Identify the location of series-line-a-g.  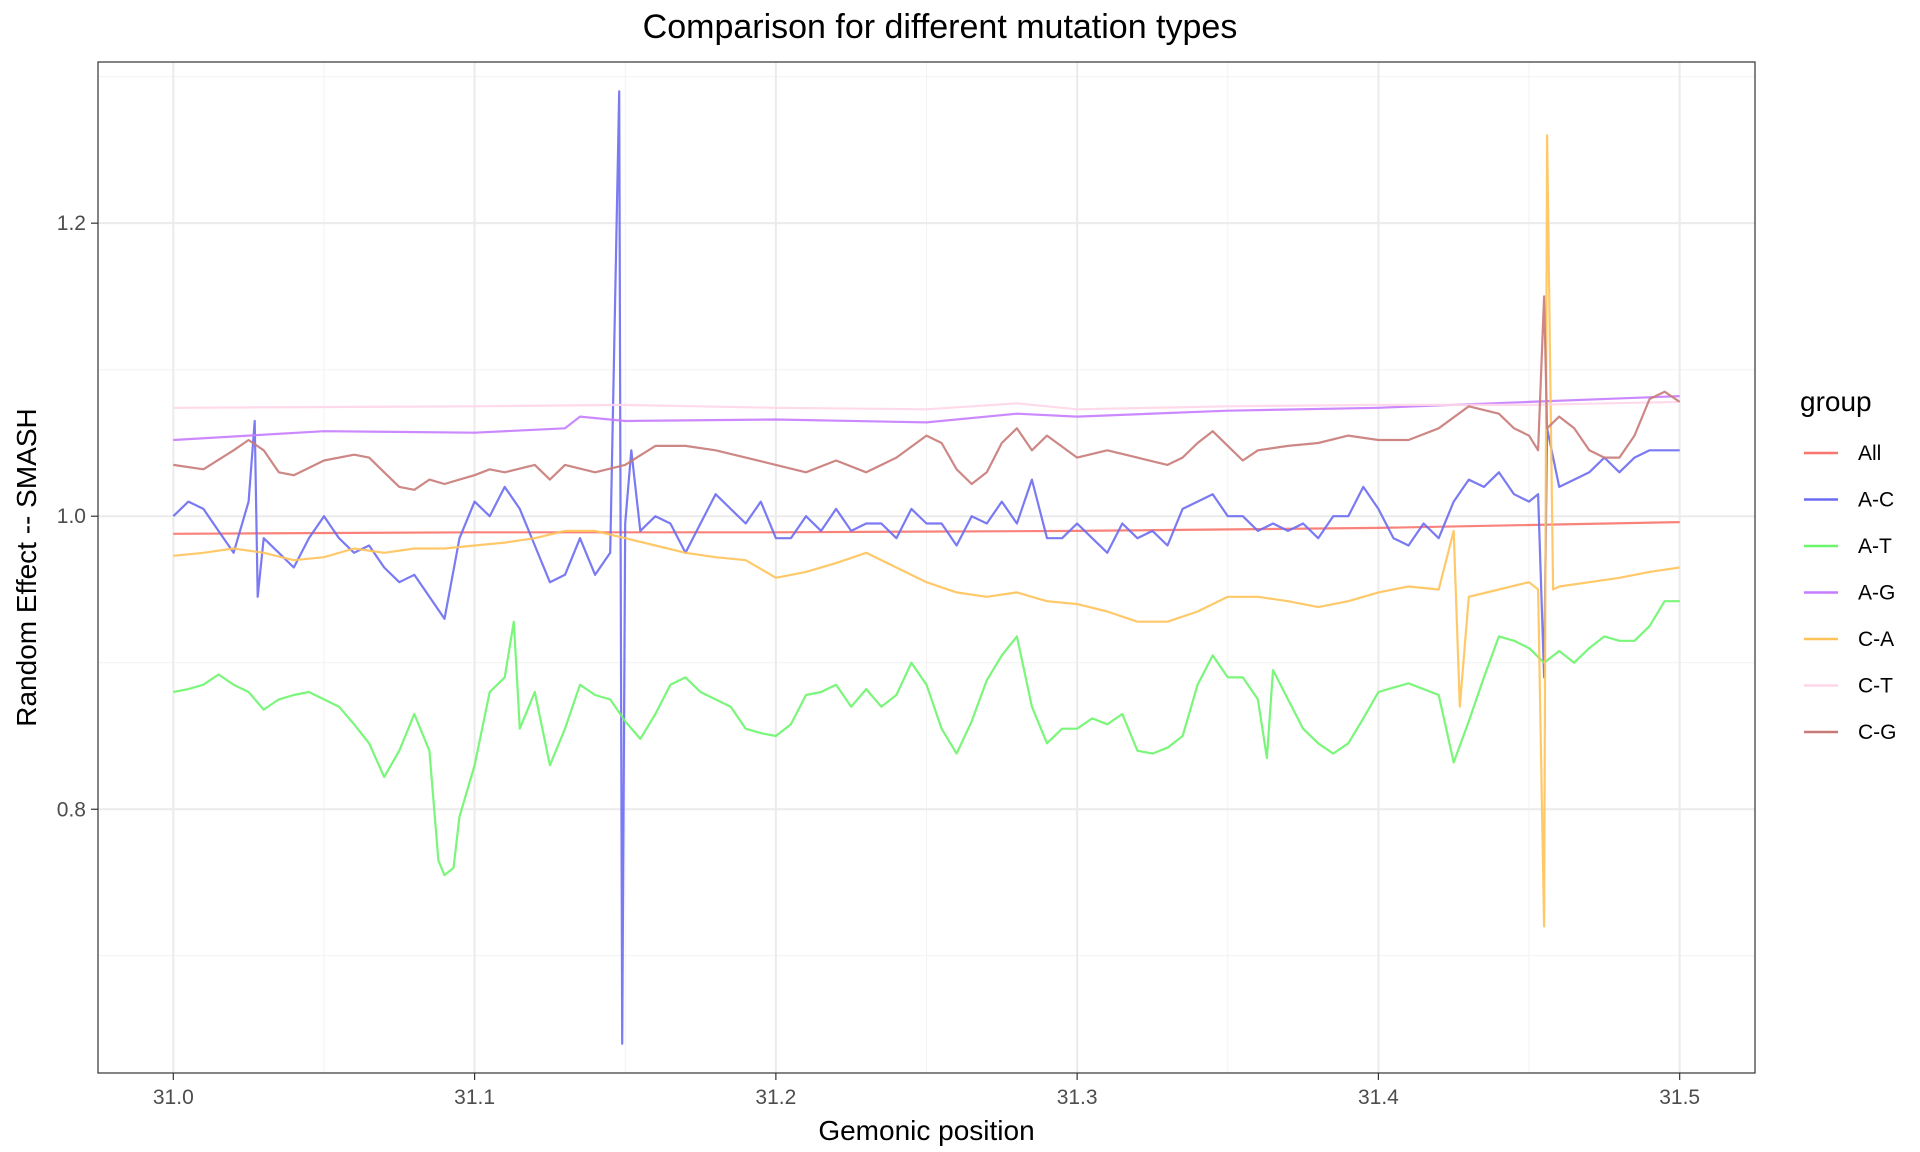
(926, 418).